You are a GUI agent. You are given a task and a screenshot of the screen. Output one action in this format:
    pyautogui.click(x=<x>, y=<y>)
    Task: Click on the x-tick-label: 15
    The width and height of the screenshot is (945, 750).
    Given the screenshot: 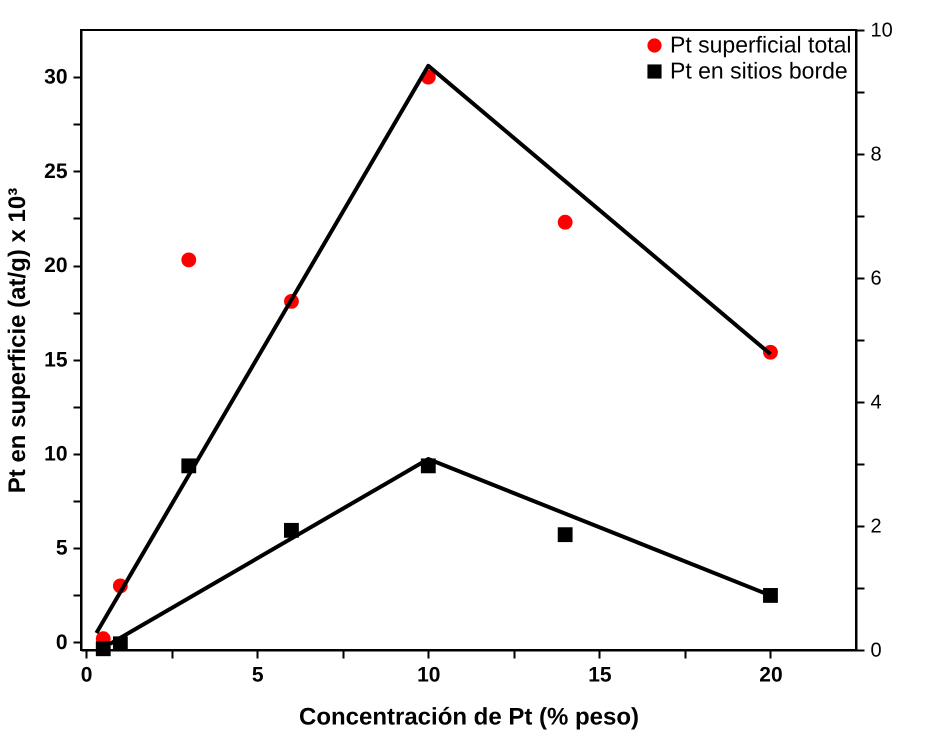 What is the action you would take?
    pyautogui.click(x=600, y=675)
    